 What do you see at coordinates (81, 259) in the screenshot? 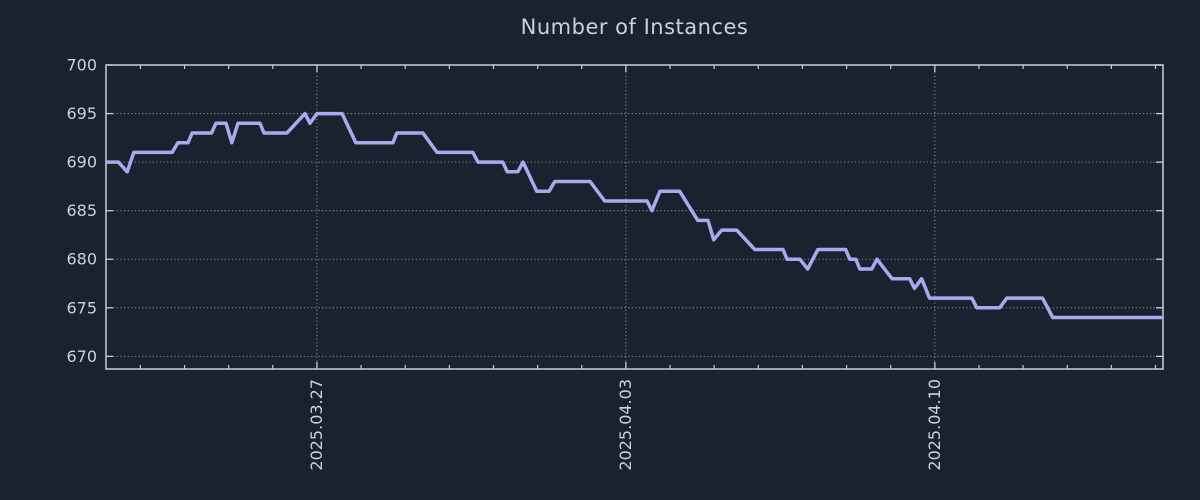
I see `y-tick-label: 680` at bounding box center [81, 259].